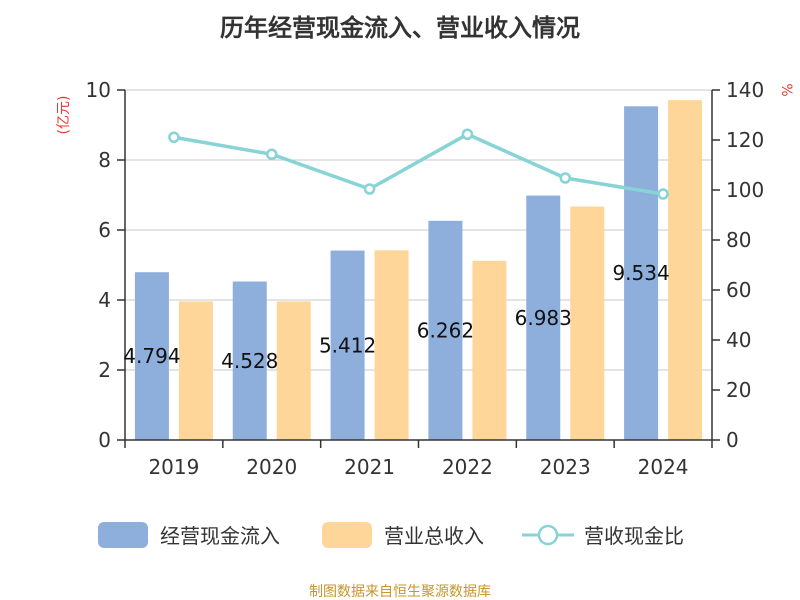 The image size is (800, 600). What do you see at coordinates (400, 28) in the screenshot?
I see `chart-title: 历年经营现金流入、营业收入情况` at bounding box center [400, 28].